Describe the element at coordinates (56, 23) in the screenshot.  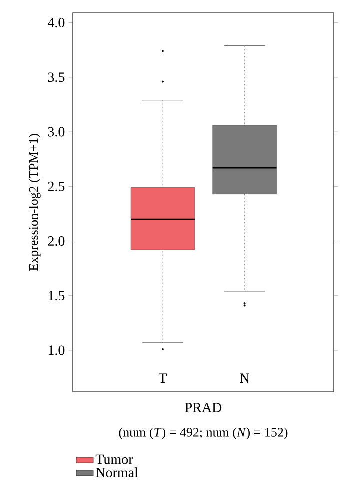
I see `y-tick-label: 4.0` at that location.